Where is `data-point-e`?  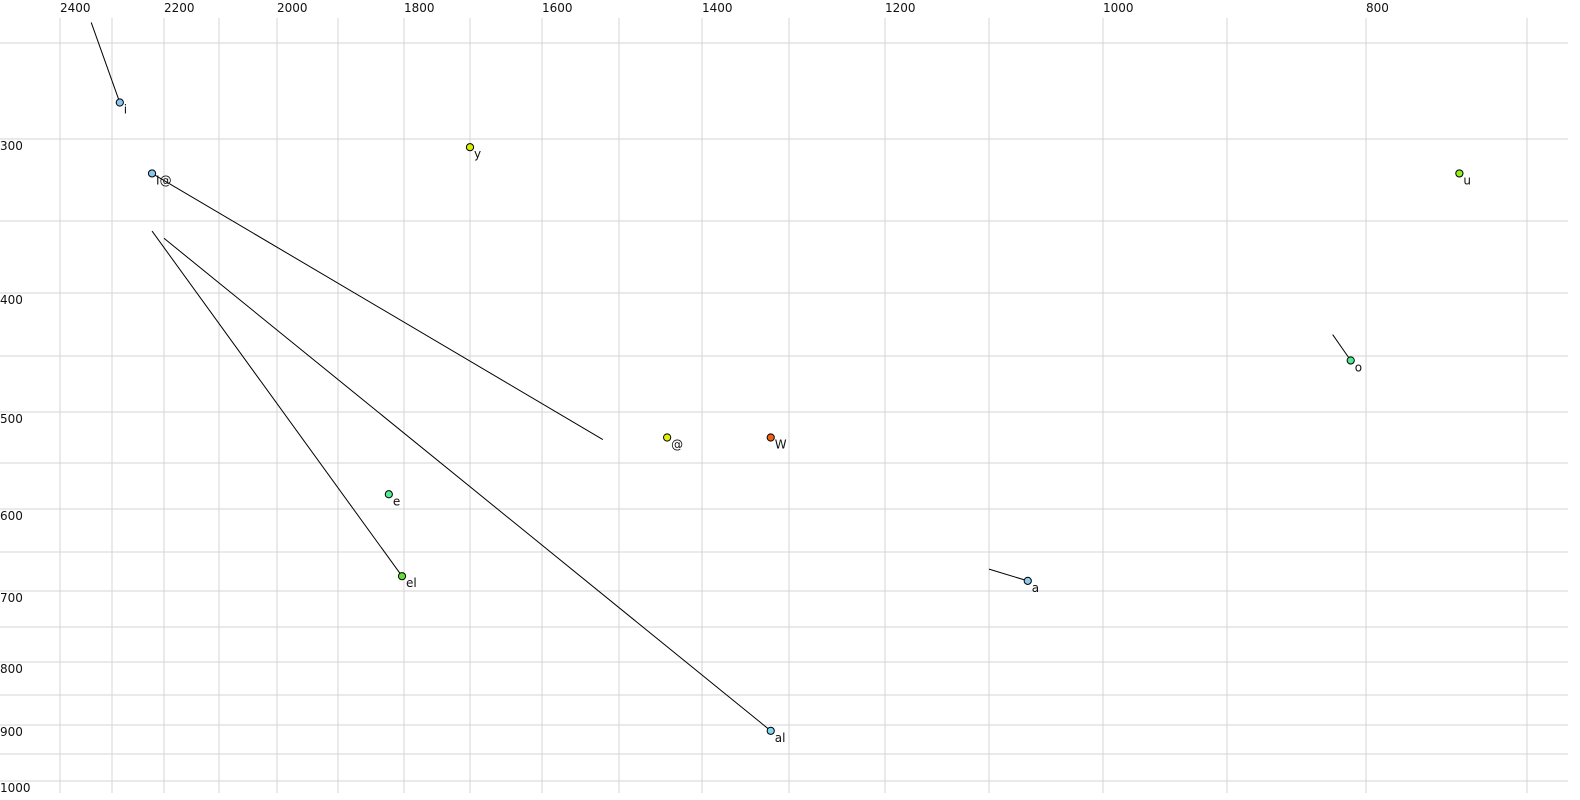
data-point-e is located at coordinates (388, 494).